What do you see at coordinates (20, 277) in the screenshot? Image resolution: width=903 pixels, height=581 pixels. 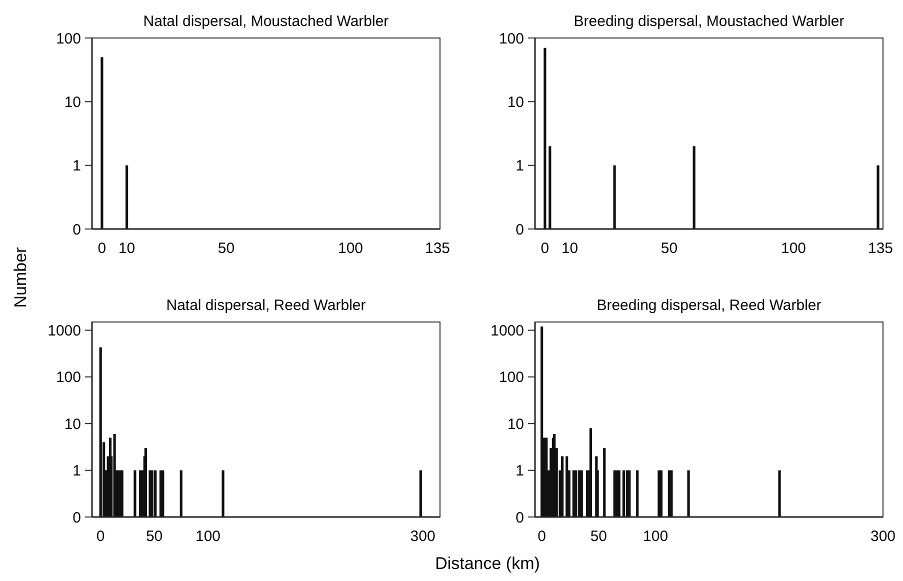 I see `y-axis-title: Number` at bounding box center [20, 277].